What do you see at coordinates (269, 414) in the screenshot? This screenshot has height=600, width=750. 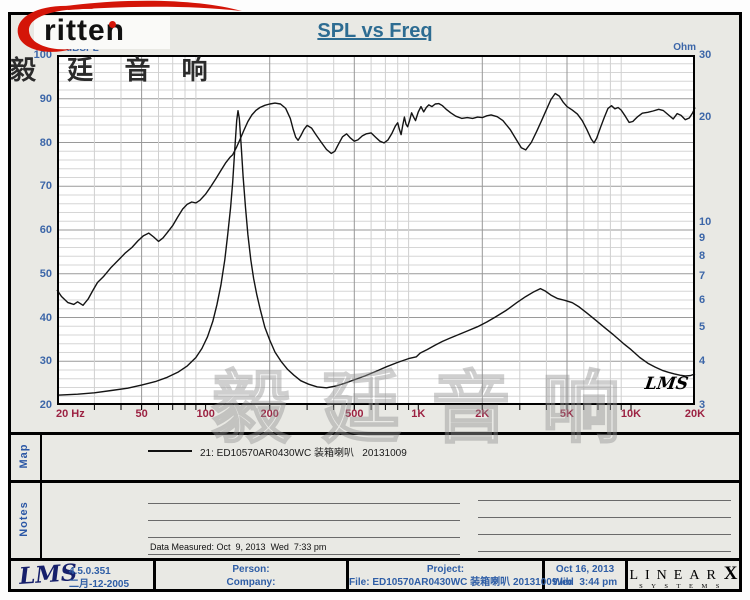 I see `tick-label-x: 200` at bounding box center [269, 414].